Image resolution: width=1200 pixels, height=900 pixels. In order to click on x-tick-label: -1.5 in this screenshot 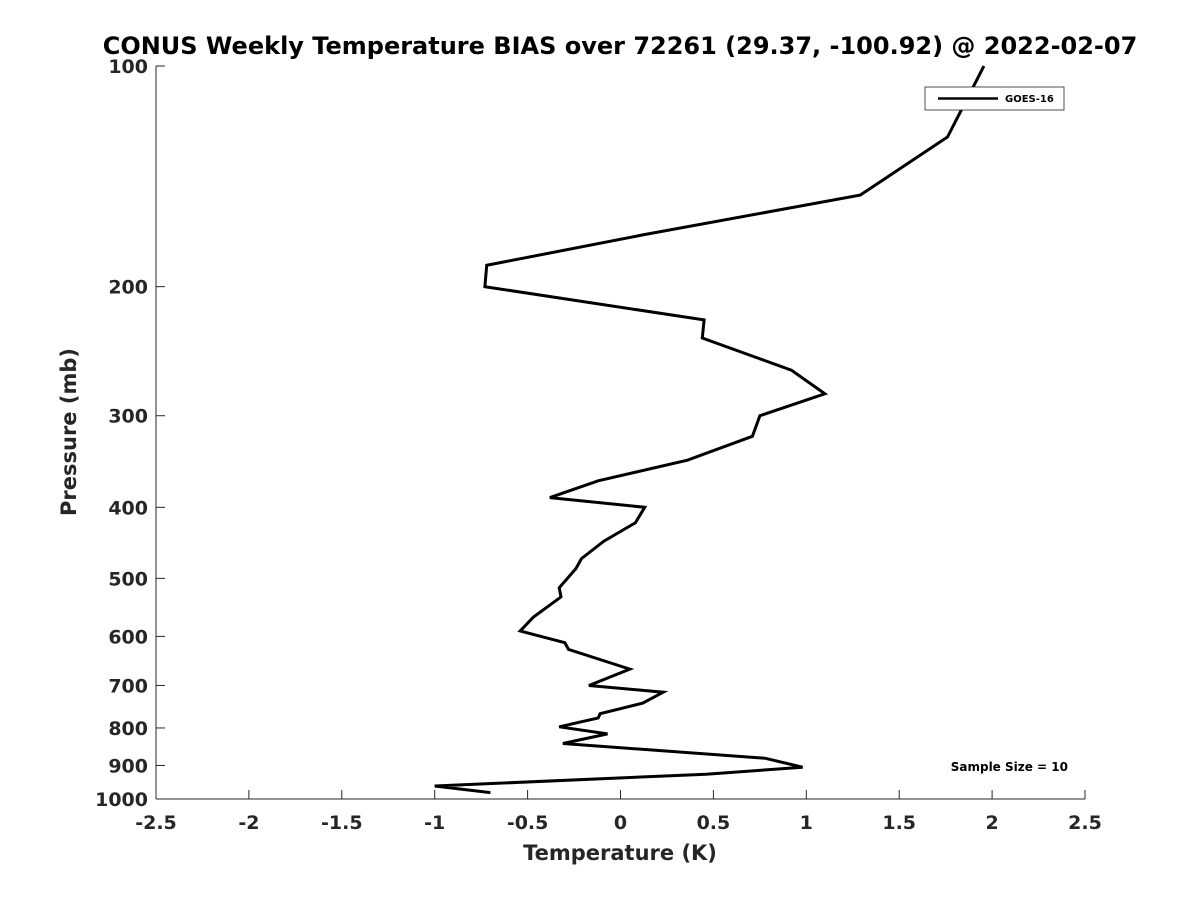, I will do `click(342, 823)`.